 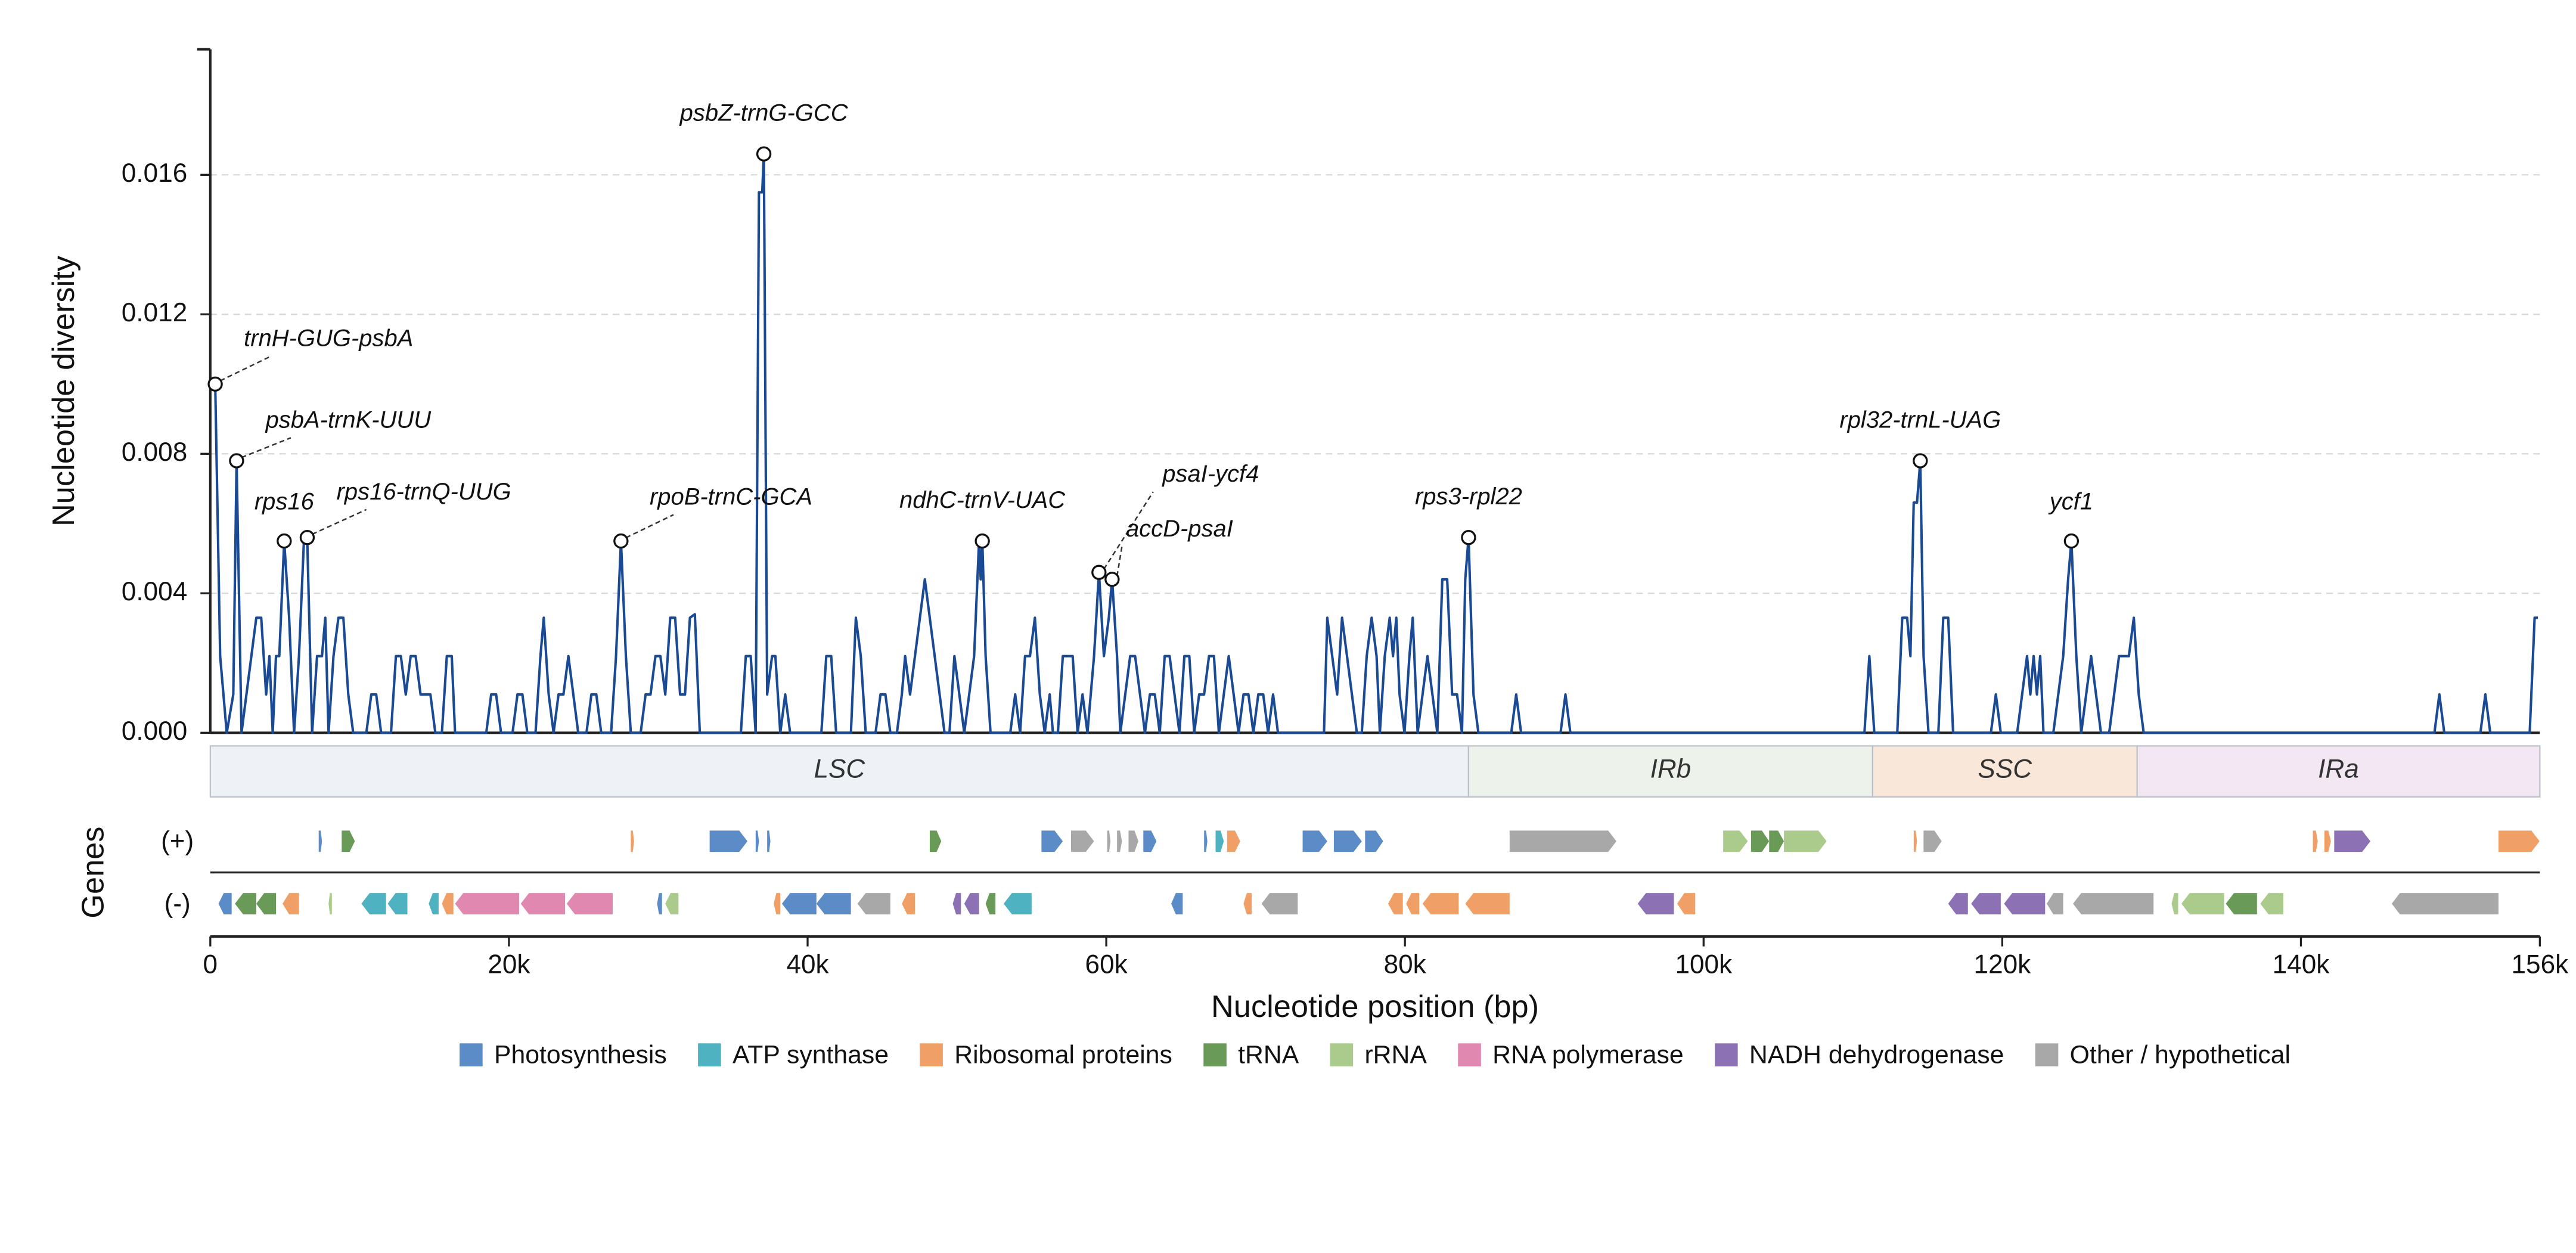 What do you see at coordinates (1588, 1055) in the screenshot?
I see `legend-label: RNA polymerase` at bounding box center [1588, 1055].